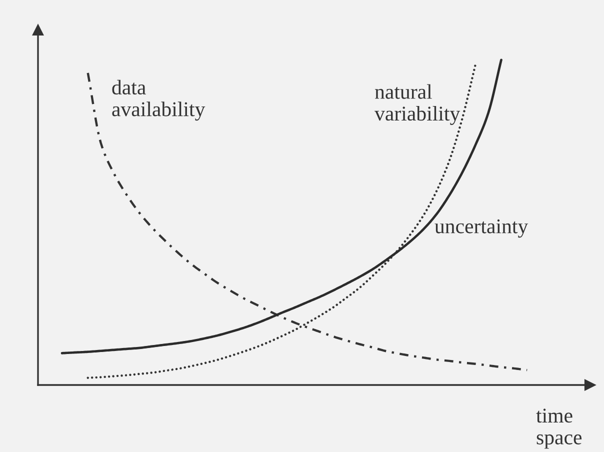  Describe the element at coordinates (417, 104) in the screenshot. I see `series-label: natural variability` at that location.